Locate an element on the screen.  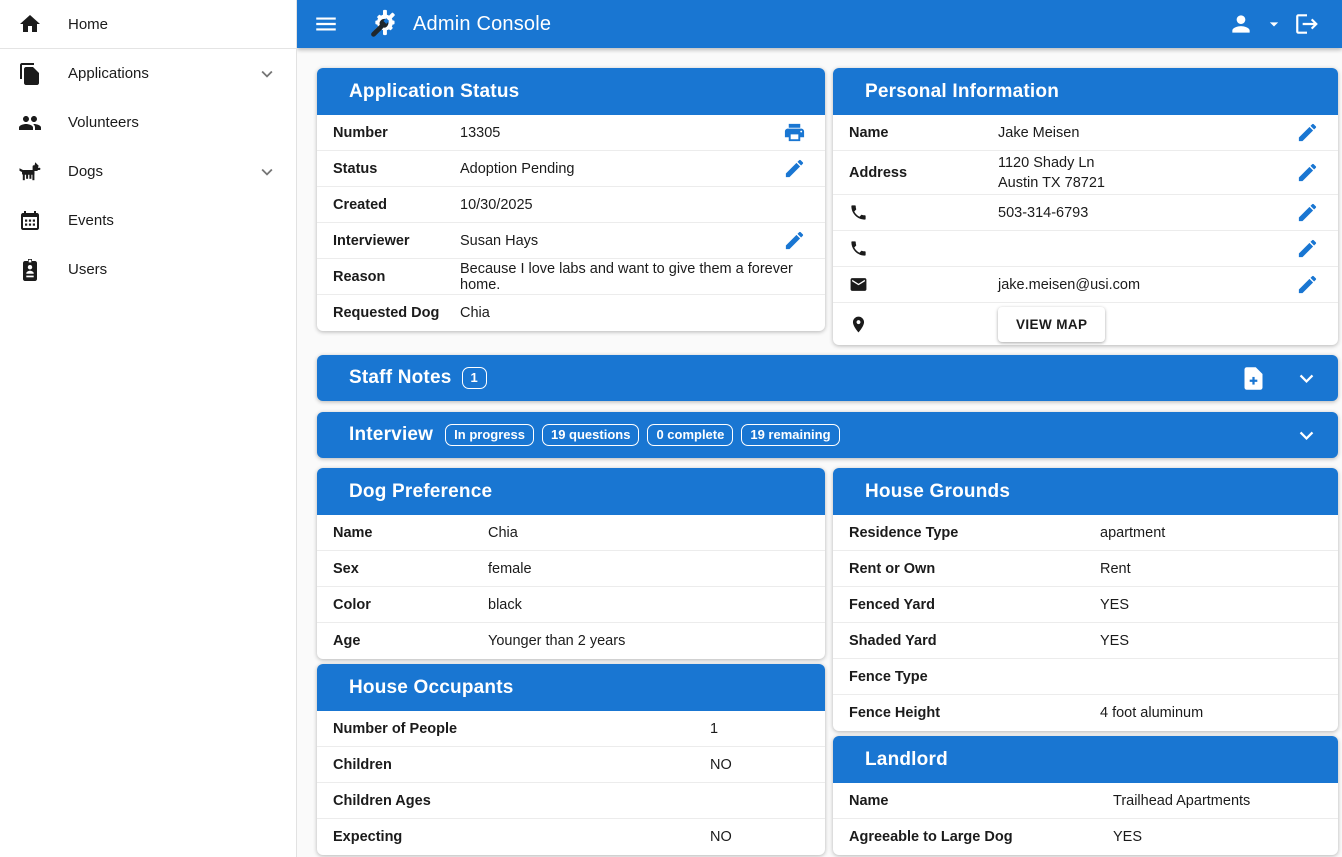
row-value: Trailhead Apartments is located at coordinates (1182, 800).